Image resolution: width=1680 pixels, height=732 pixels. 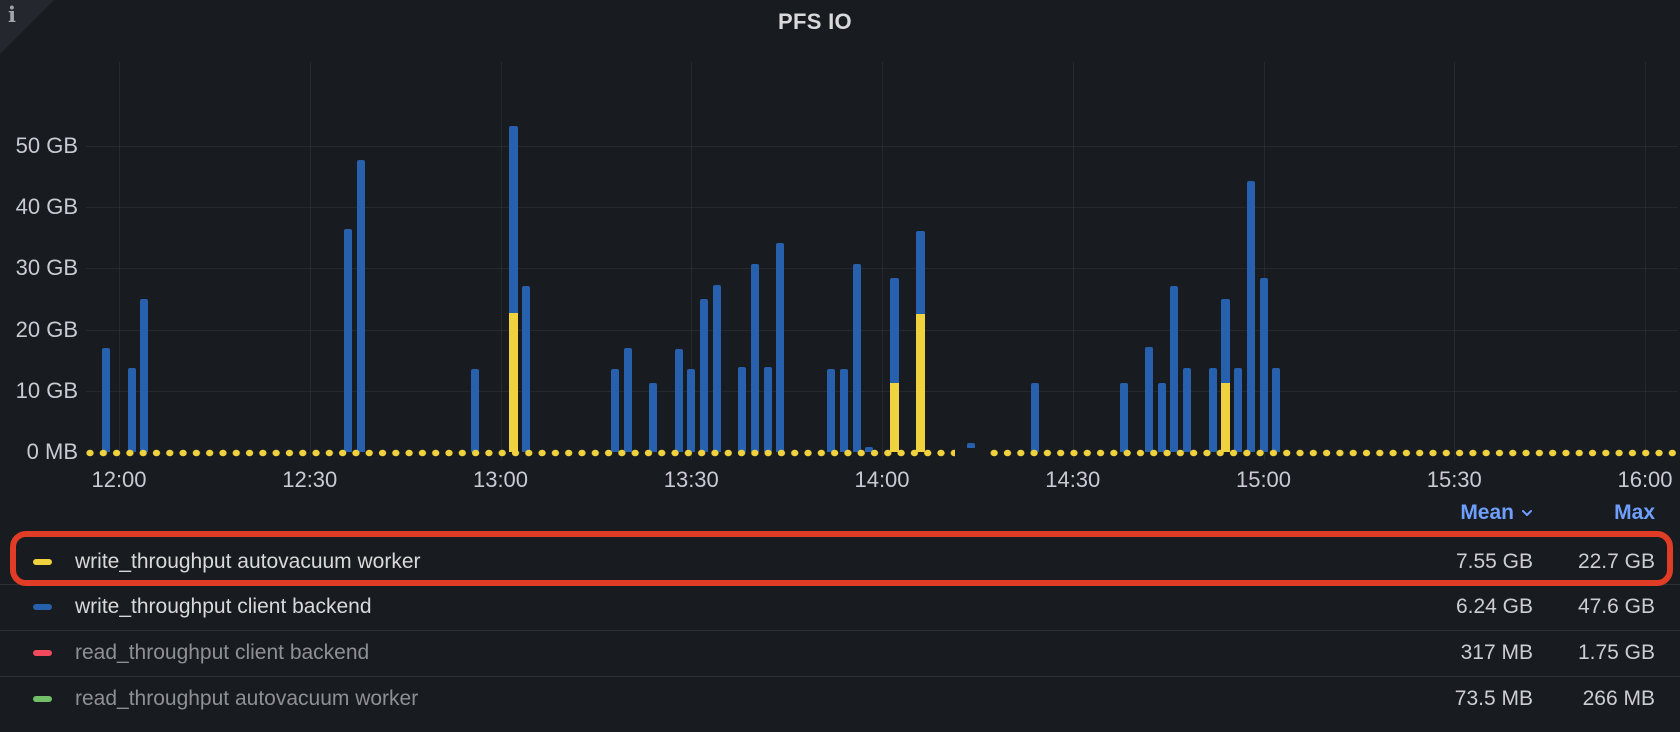 I want to click on y-axis-label: 40 GB, so click(x=46, y=206).